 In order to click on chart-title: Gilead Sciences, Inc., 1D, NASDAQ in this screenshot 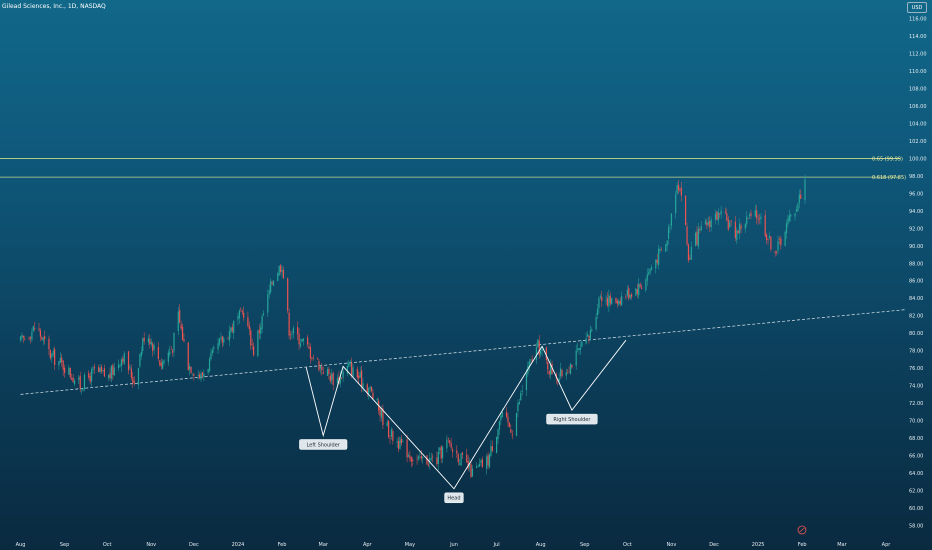, I will do `click(54, 6)`.